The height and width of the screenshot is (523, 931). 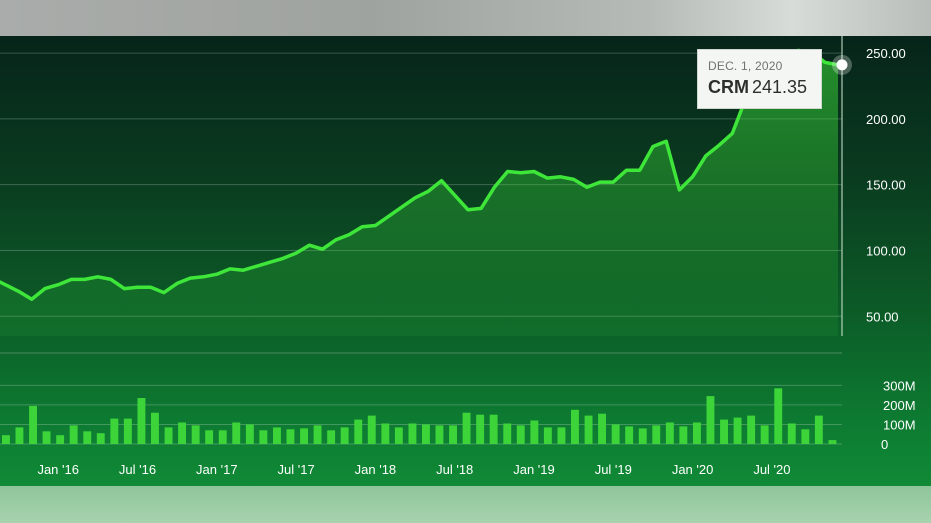 I want to click on price-tooltip: DEC. 1, 2020 CRM 241.35, so click(x=759, y=79).